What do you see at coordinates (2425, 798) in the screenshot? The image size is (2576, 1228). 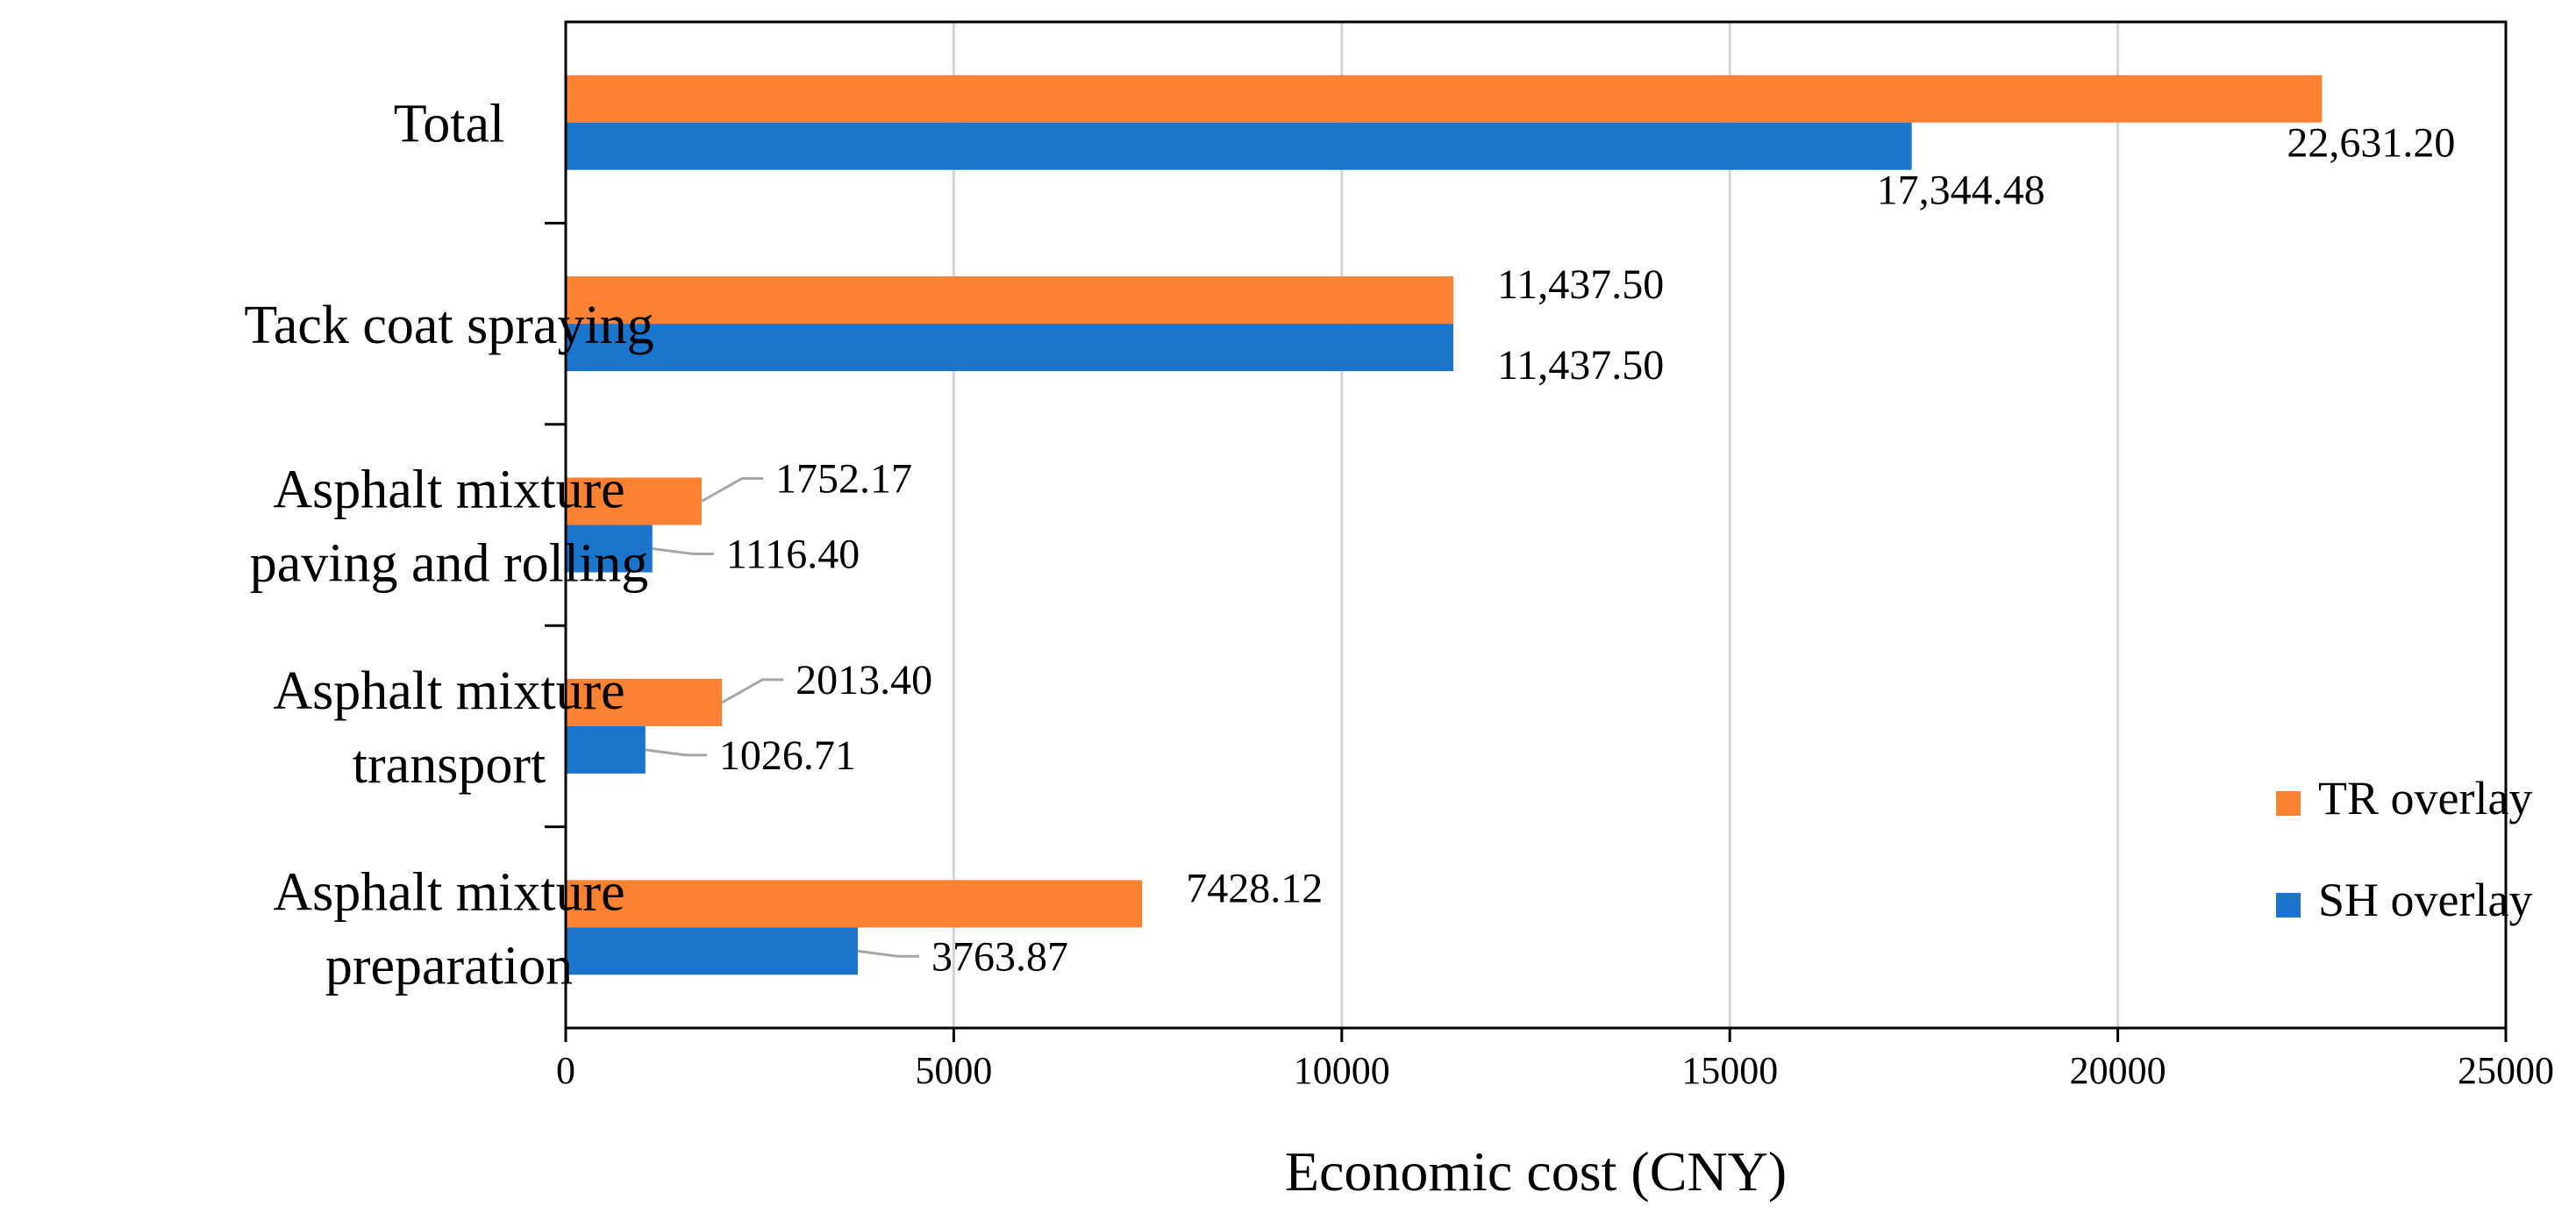 I see `legend-label-tr: TR overlay` at bounding box center [2425, 798].